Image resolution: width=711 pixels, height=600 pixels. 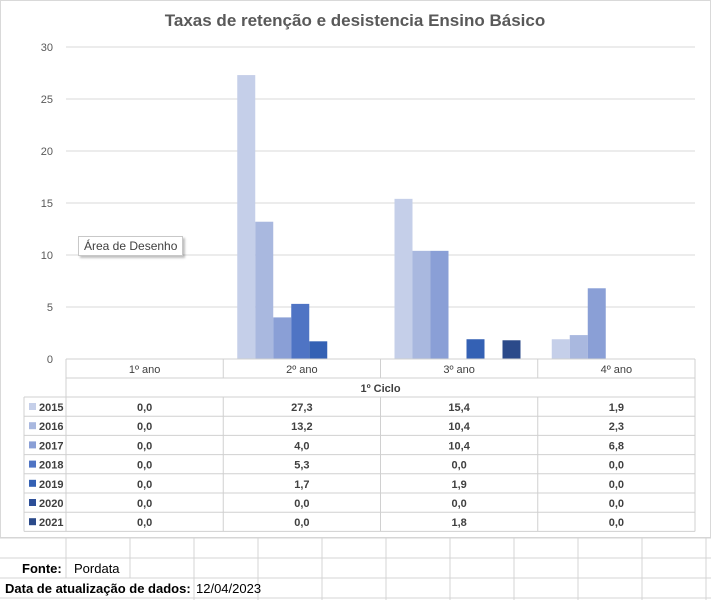 I want to click on data-label: 1,8, so click(x=458, y=523).